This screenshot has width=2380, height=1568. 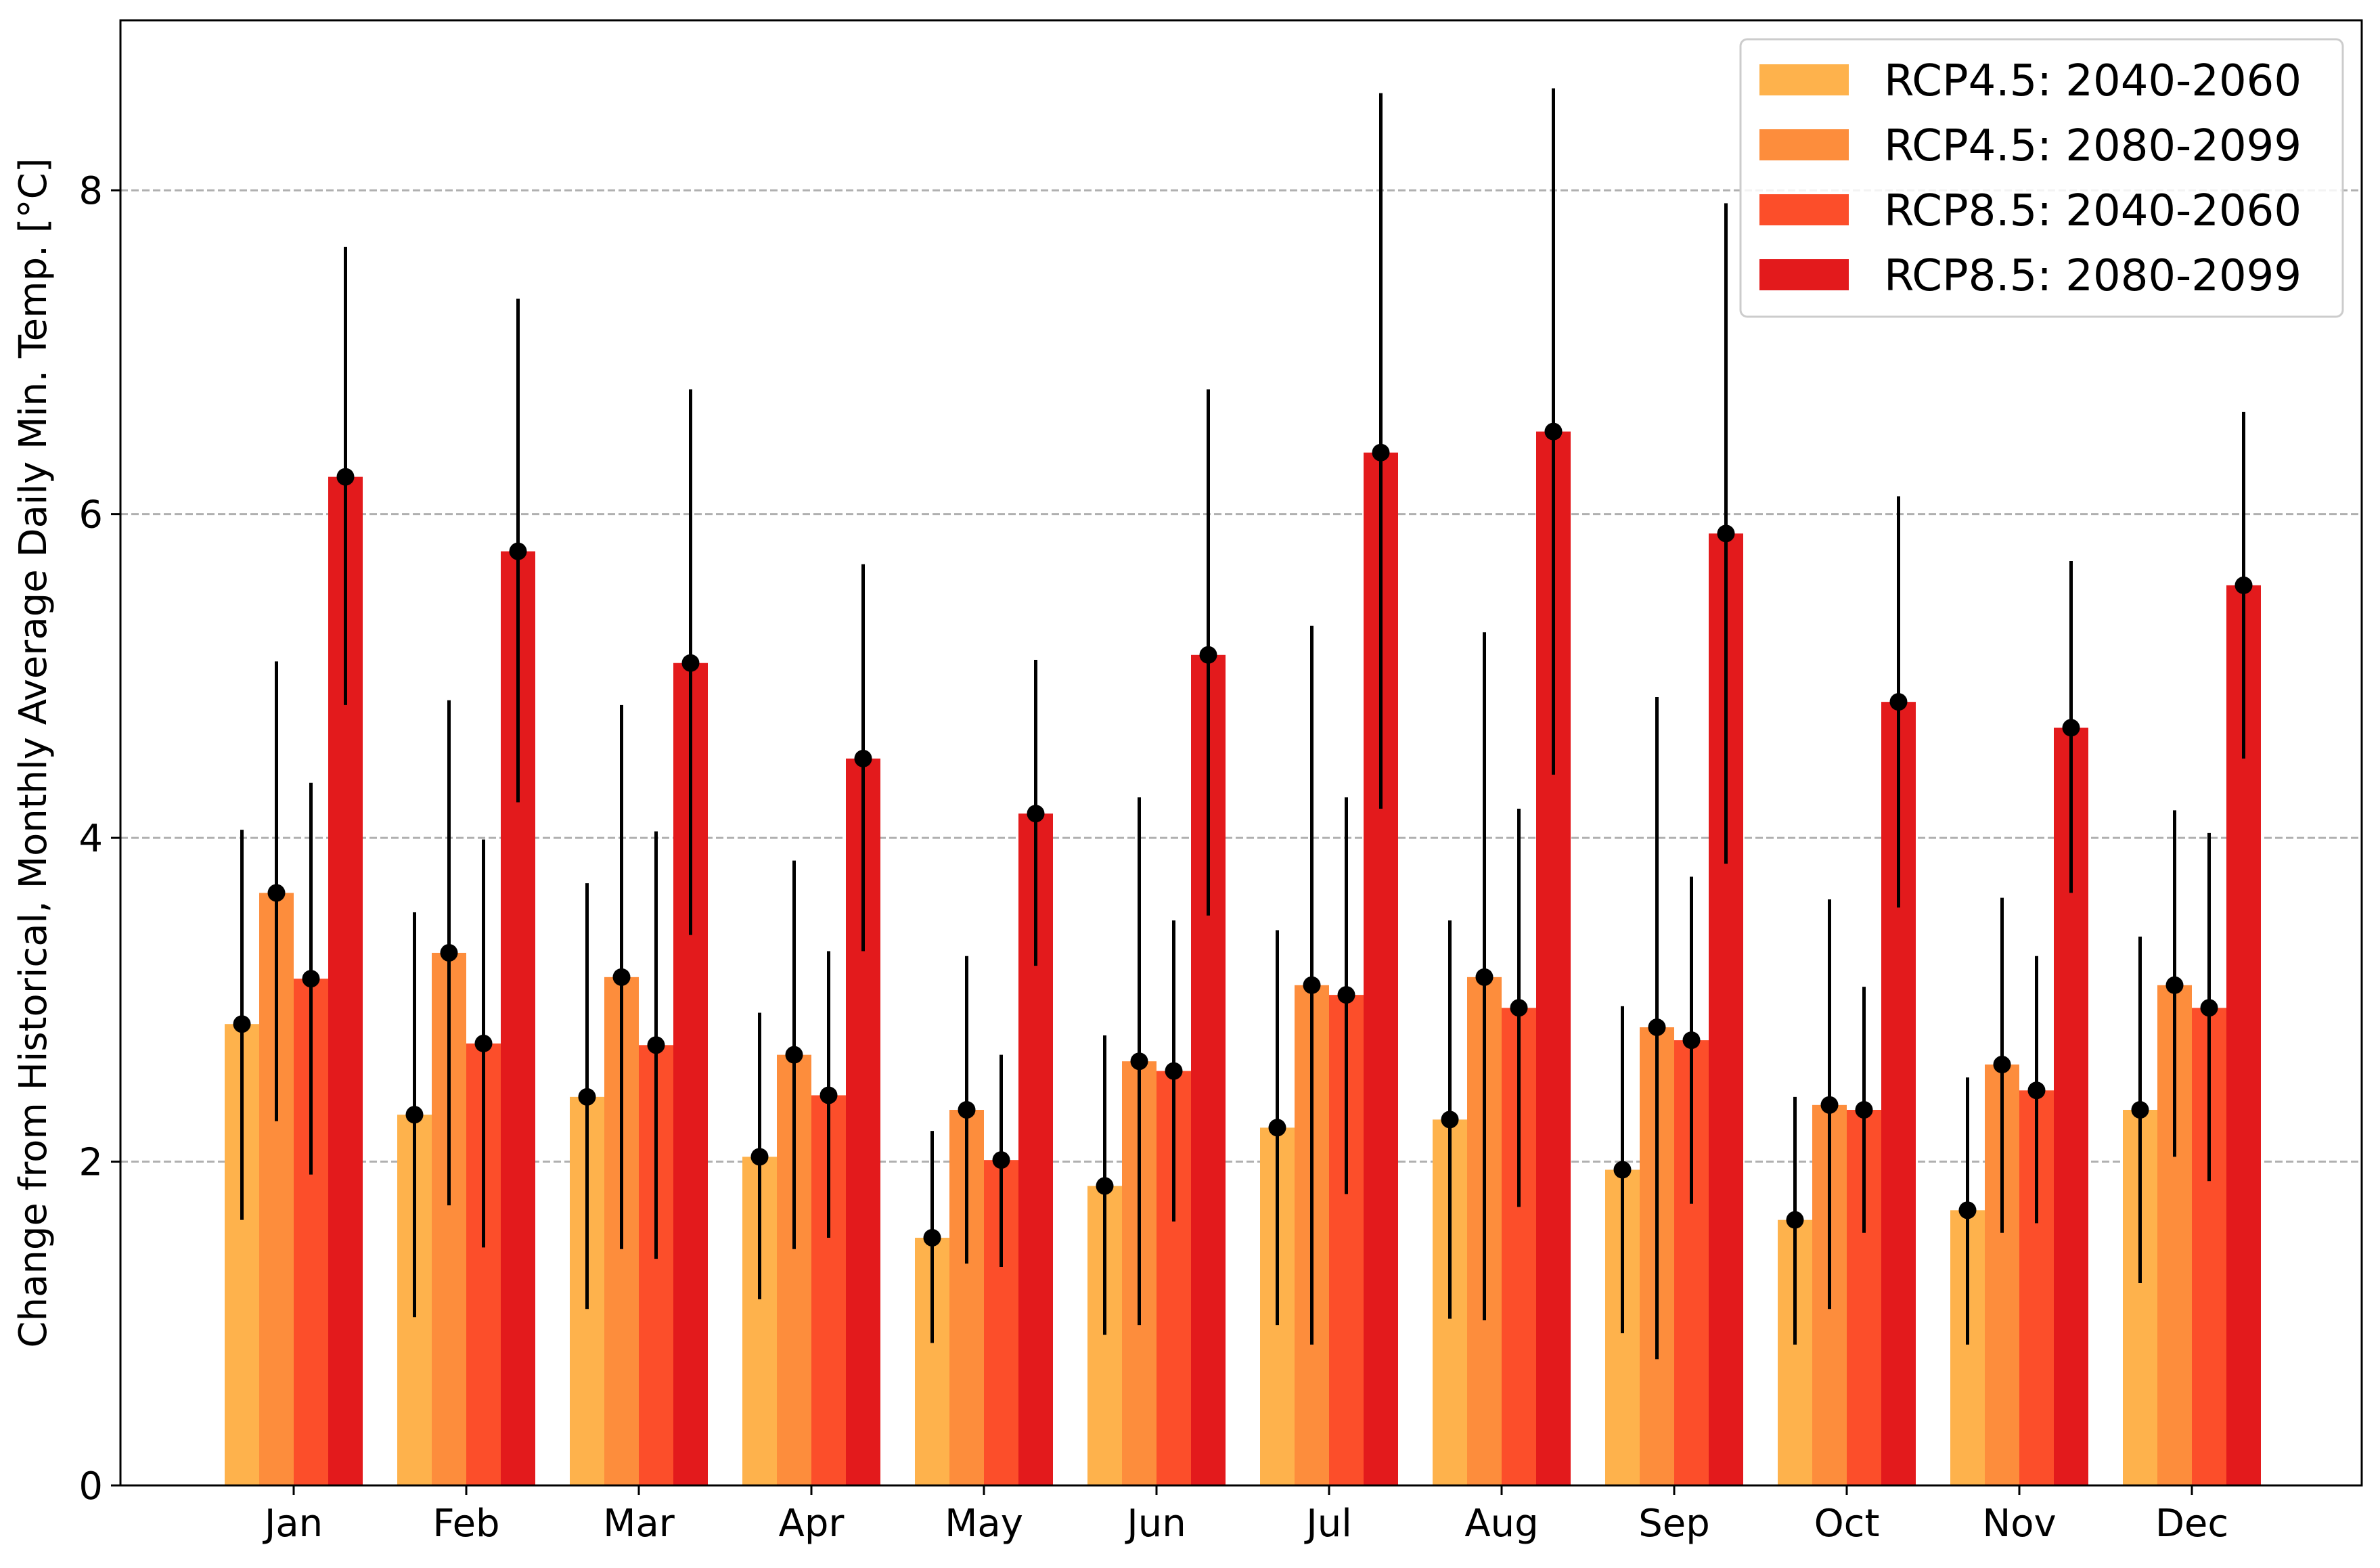 What do you see at coordinates (1501, 1524) in the screenshot?
I see `x-tick-label: Aug` at bounding box center [1501, 1524].